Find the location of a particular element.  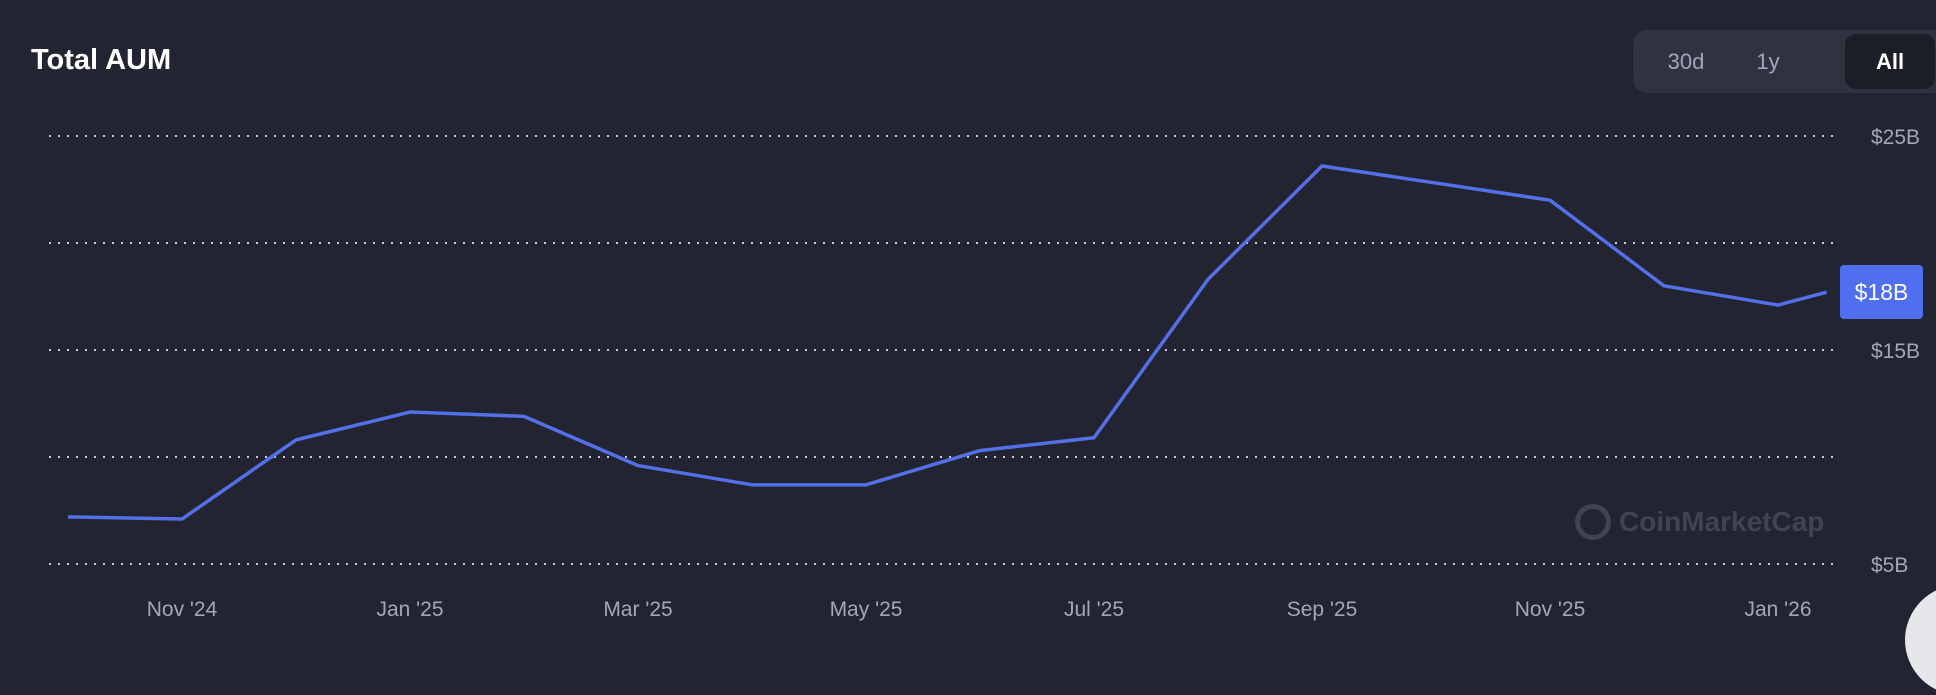

y-tick-label: $25B is located at coordinates (1895, 137).